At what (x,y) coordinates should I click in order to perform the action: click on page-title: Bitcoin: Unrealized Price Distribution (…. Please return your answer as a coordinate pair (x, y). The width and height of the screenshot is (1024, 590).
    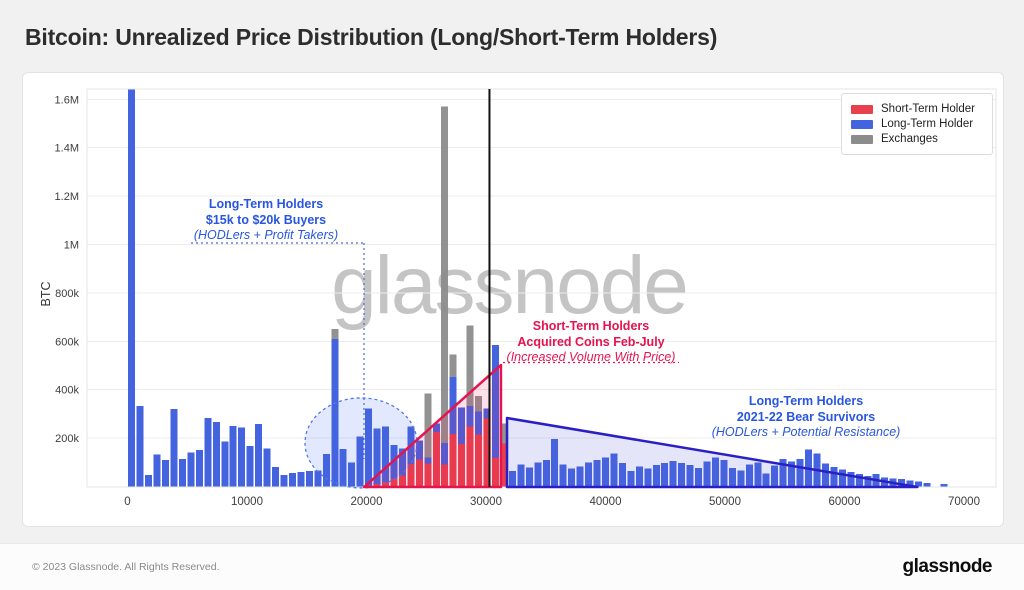
    Looking at the image, I should click on (371, 37).